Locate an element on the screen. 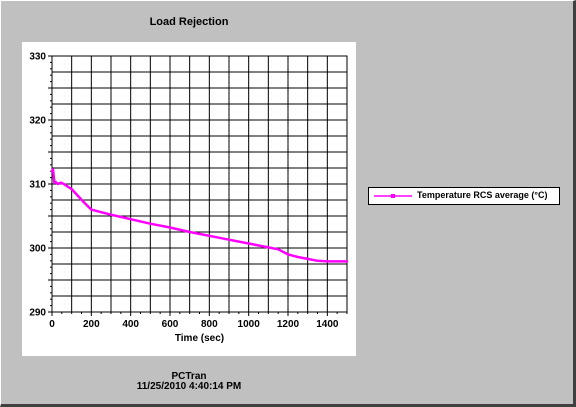 Image resolution: width=576 pixels, height=407 pixels. x-tick-label: 600 is located at coordinates (170, 324).